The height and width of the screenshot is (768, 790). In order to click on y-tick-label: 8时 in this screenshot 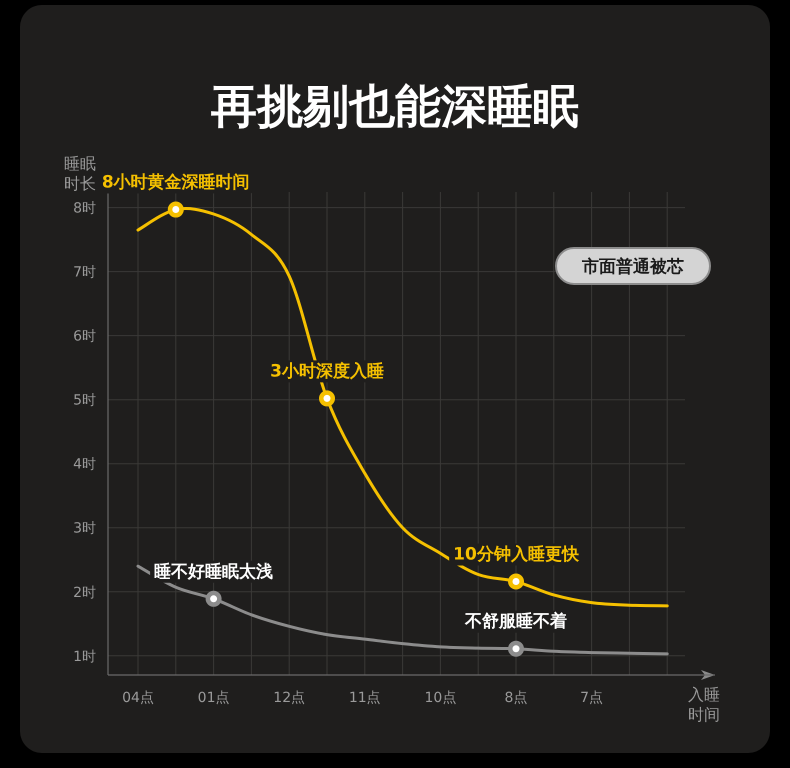, I will do `click(84, 208)`.